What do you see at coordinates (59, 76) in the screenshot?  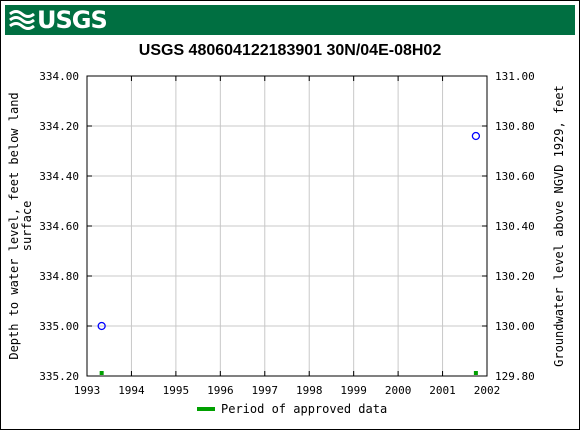 I see `left-tick-label: 334.00` at bounding box center [59, 76].